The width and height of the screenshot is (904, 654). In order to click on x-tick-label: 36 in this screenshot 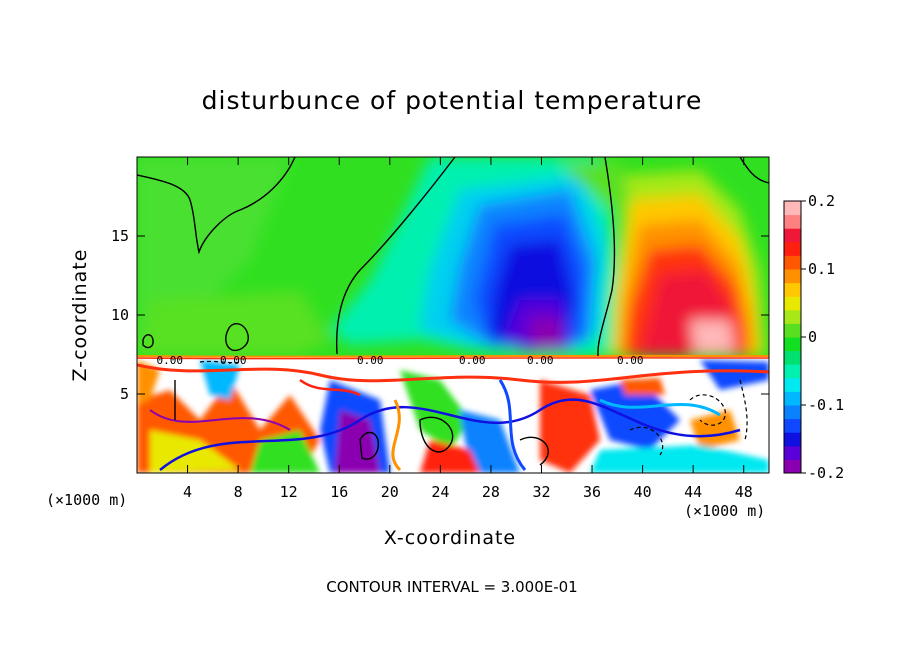, I will do `click(592, 492)`.